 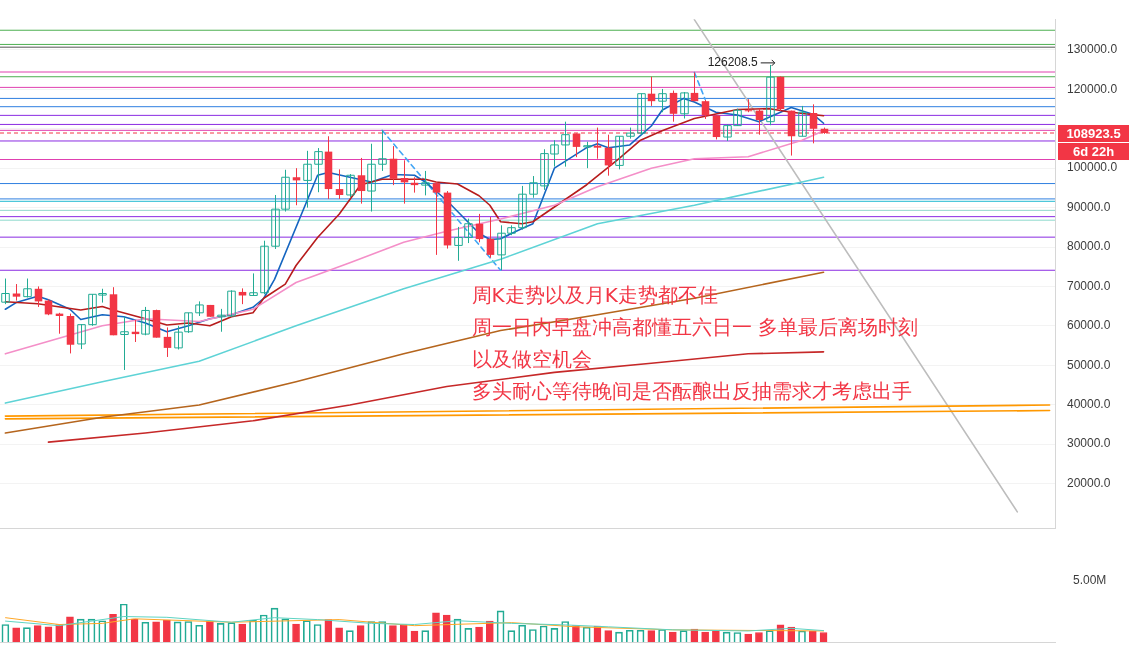 What do you see at coordinates (1093, 142) in the screenshot?
I see `ref-line-label: 108923.5 6d 22h` at bounding box center [1093, 142].